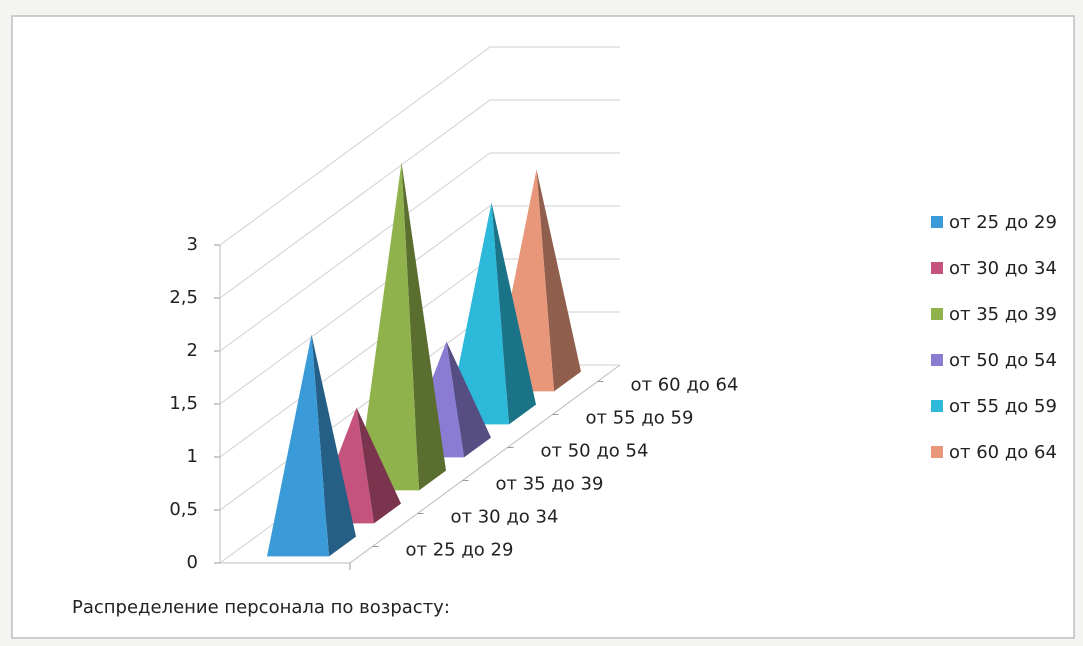 This screenshot has width=1083, height=646. What do you see at coordinates (685, 385) in the screenshot?
I see `depth-tick-label: от 60 до 64` at bounding box center [685, 385].